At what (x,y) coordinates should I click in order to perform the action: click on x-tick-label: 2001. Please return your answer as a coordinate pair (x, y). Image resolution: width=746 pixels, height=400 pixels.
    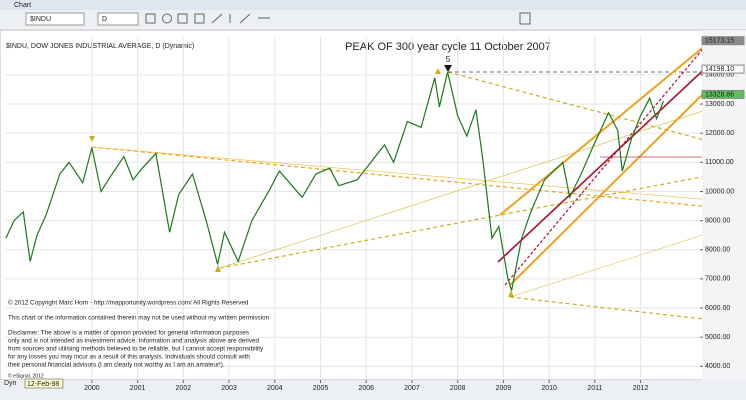
    Looking at the image, I should click on (138, 388).